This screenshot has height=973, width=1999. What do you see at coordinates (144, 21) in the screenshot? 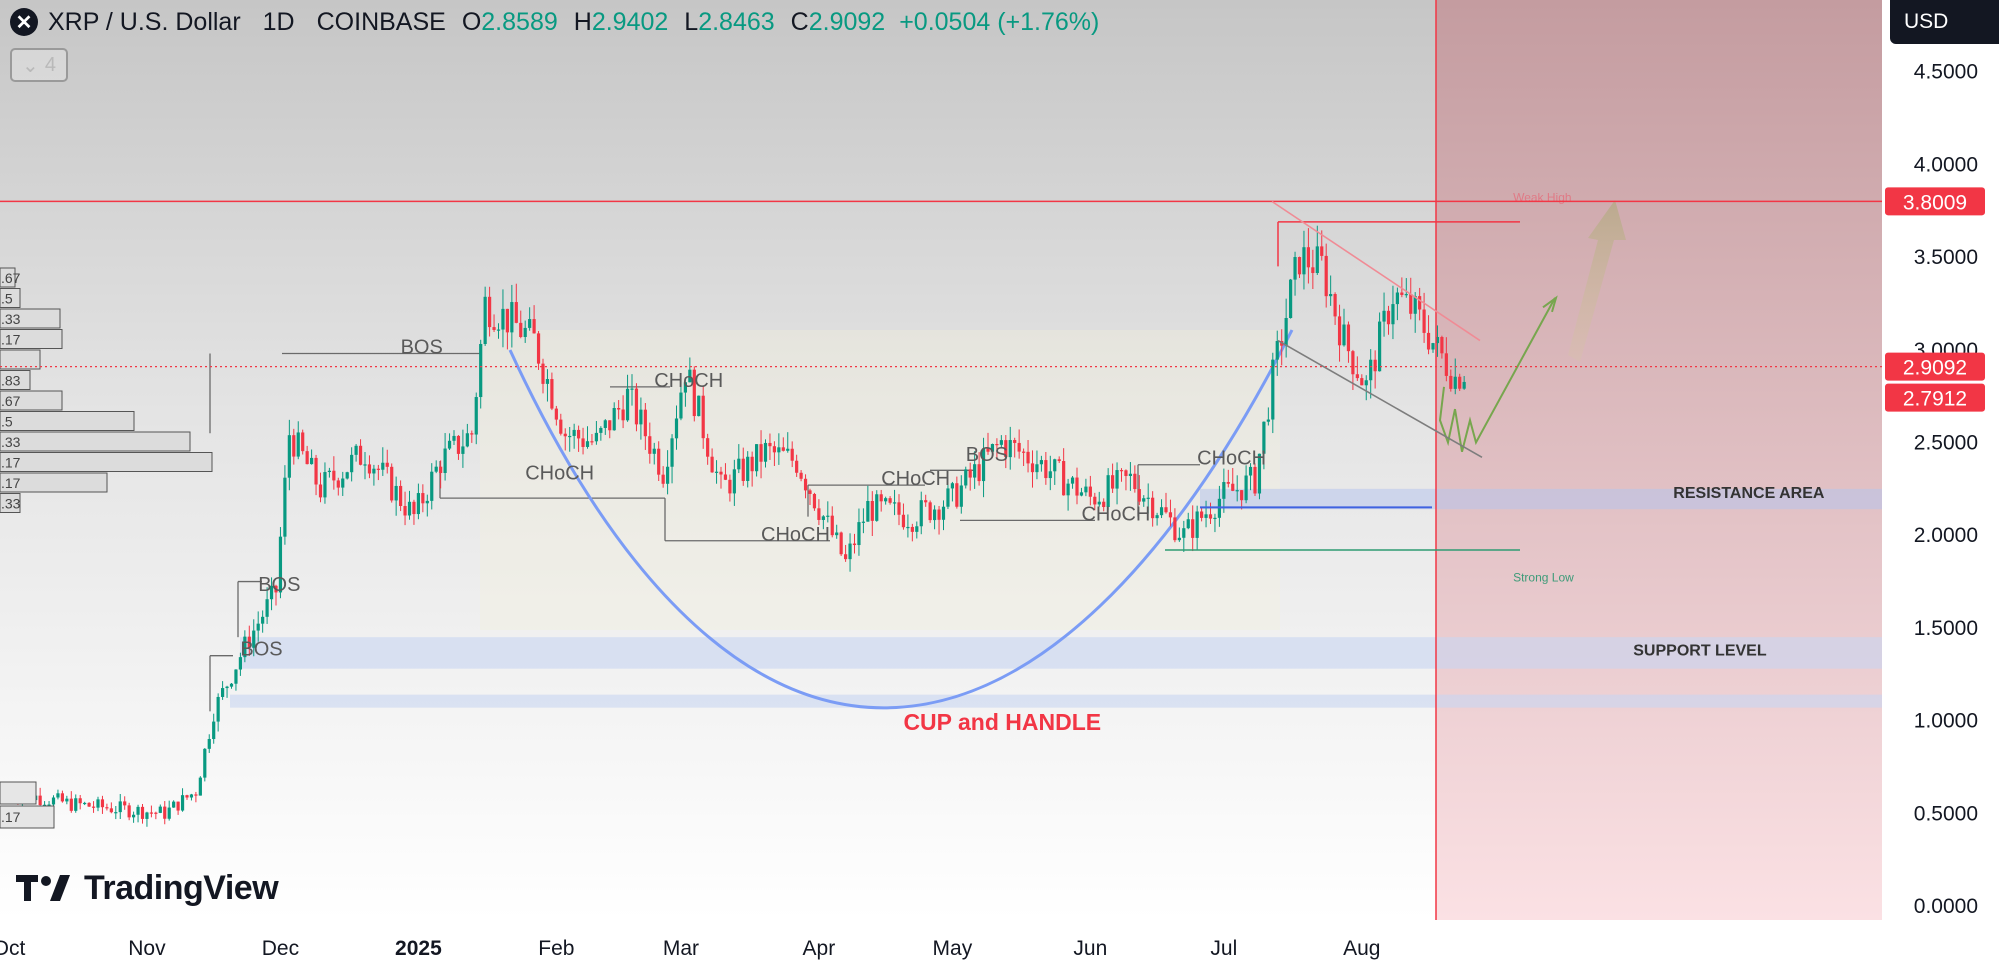
I see `symbol-pair: XRP / U.S. Dollar` at bounding box center [144, 21].